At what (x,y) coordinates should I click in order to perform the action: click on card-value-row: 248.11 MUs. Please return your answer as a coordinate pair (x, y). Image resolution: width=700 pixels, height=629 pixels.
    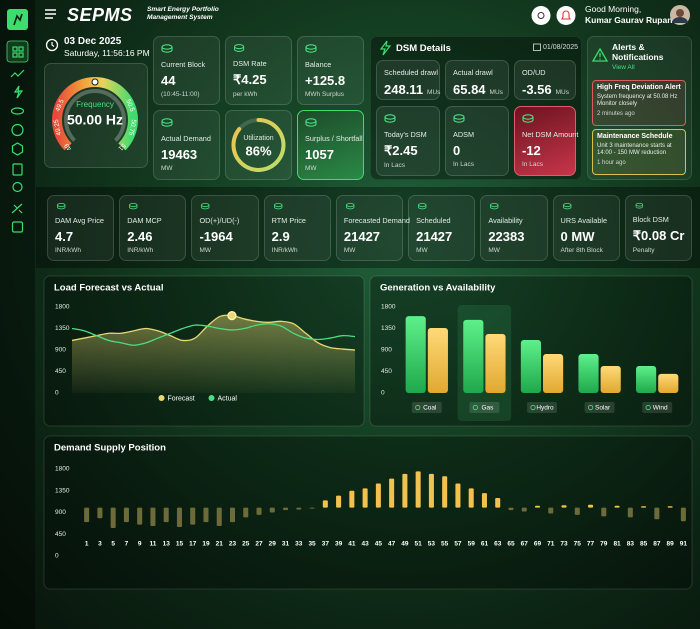
    Looking at the image, I should click on (412, 89).